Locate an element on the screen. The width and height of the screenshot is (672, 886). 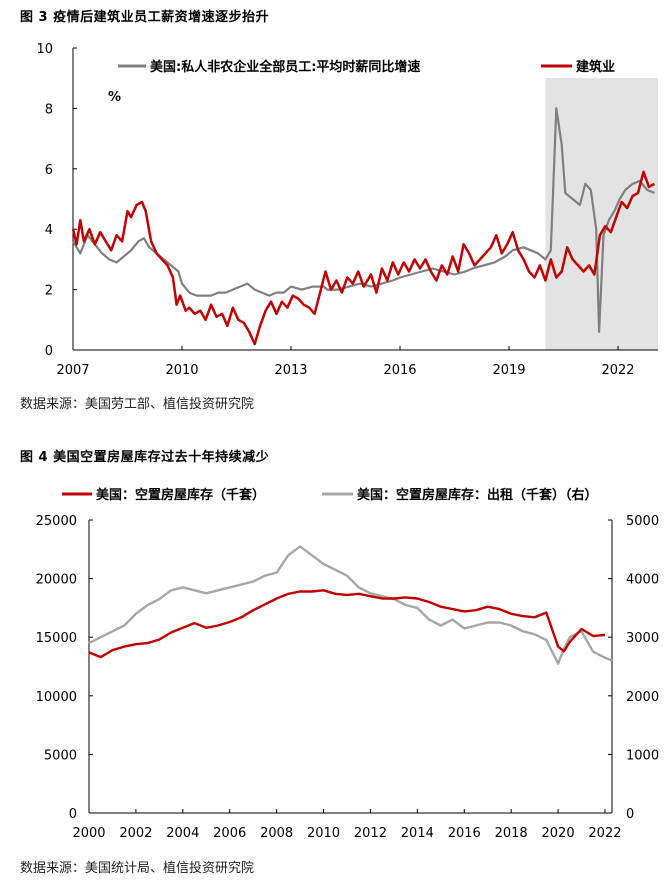
x-tick-label: 2014 is located at coordinates (417, 833).